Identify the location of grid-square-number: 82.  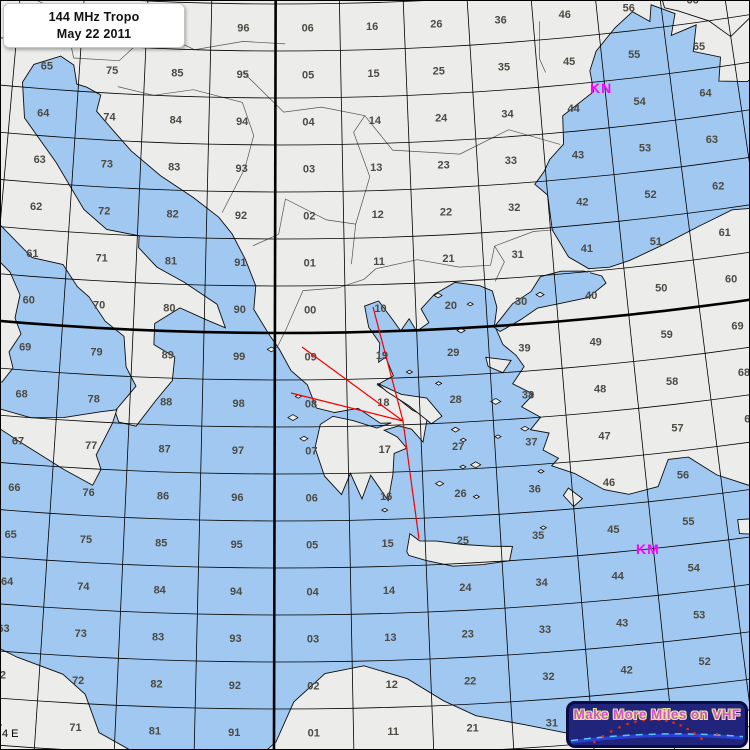
(172, 215).